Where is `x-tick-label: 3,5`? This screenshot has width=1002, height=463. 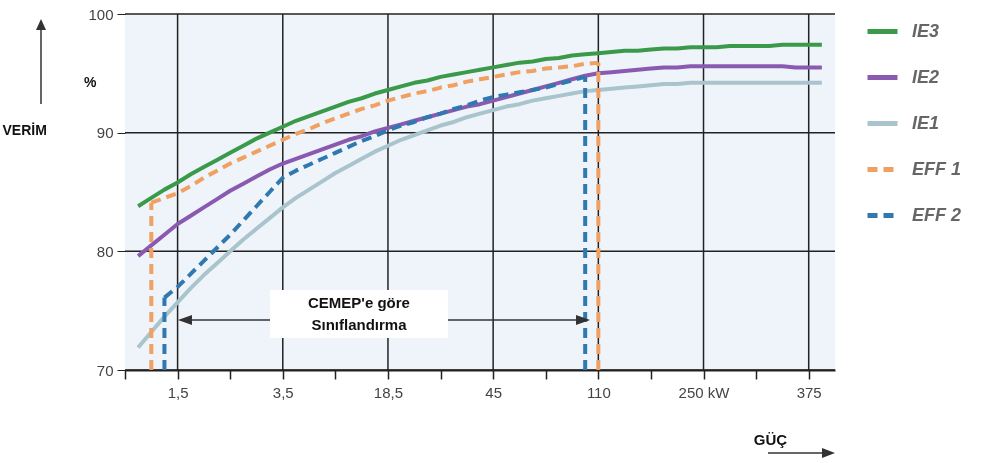 x-tick-label: 3,5 is located at coordinates (283, 392).